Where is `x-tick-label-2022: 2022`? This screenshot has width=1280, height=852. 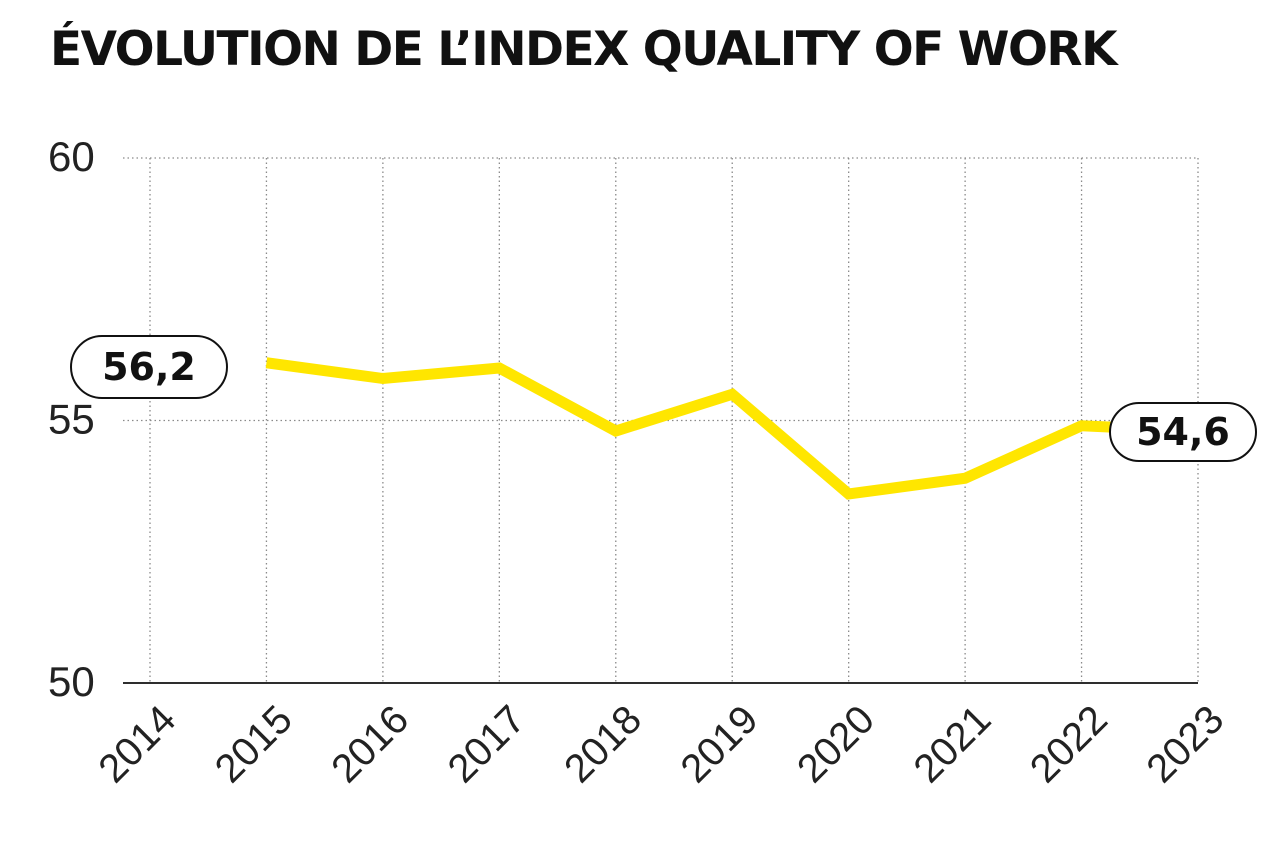
x-tick-label-2022: 2022 is located at coordinates (1069, 744).